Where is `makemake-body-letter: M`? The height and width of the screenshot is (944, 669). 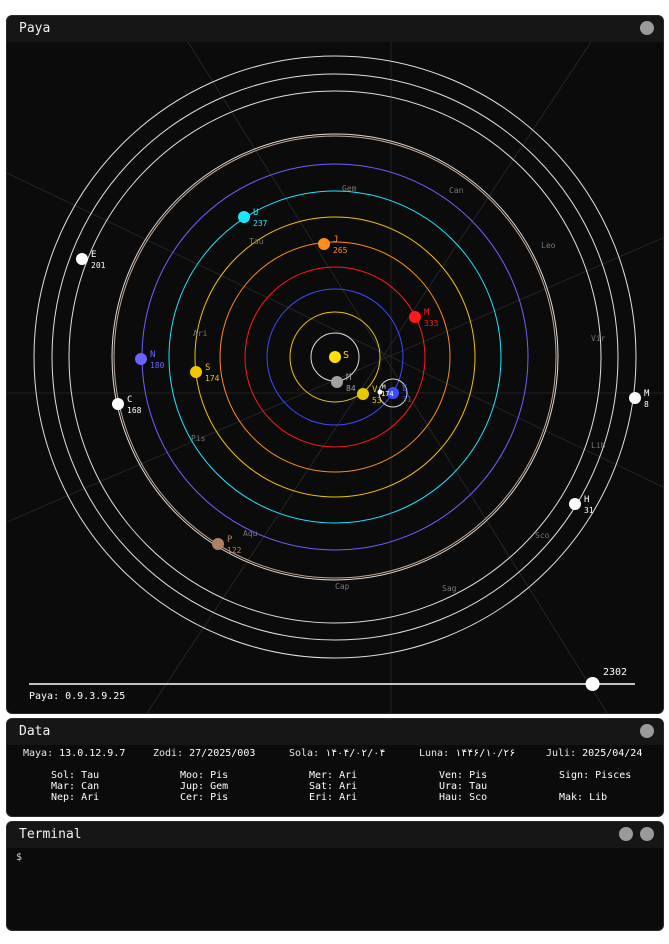 makemake-body-letter: M is located at coordinates (647, 394).